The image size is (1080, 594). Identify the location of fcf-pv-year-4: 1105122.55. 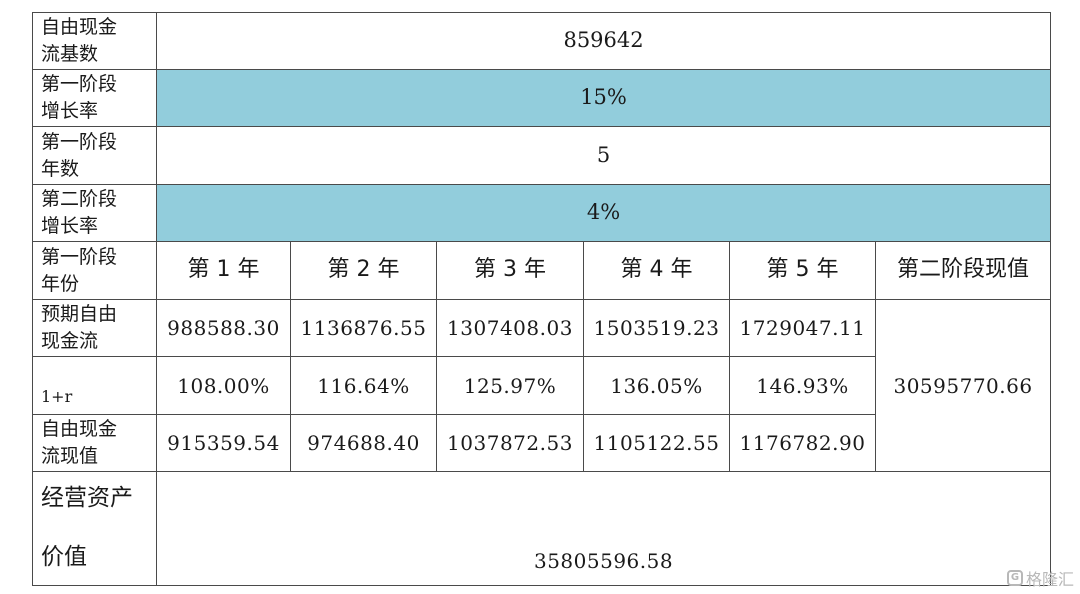
(656, 443).